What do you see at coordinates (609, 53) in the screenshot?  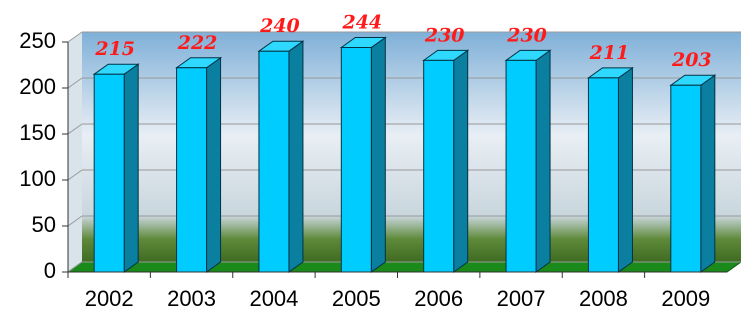 I see `value-label: 211` at bounding box center [609, 53].